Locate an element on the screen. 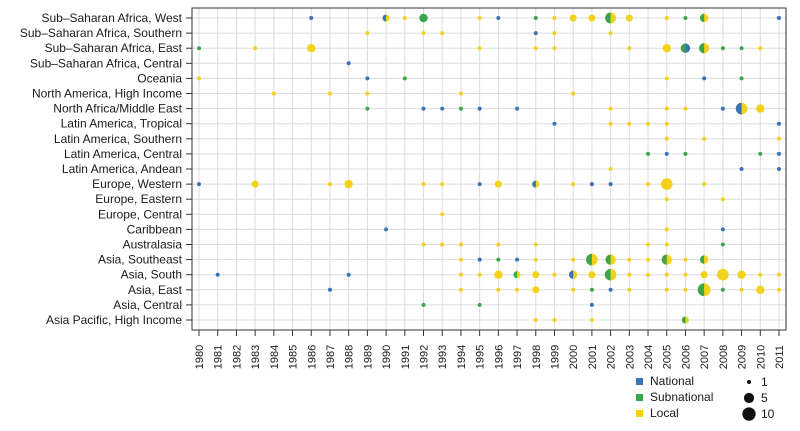 Image resolution: width=800 pixels, height=431 pixels. x-tick-label: 2011 is located at coordinates (780, 357).